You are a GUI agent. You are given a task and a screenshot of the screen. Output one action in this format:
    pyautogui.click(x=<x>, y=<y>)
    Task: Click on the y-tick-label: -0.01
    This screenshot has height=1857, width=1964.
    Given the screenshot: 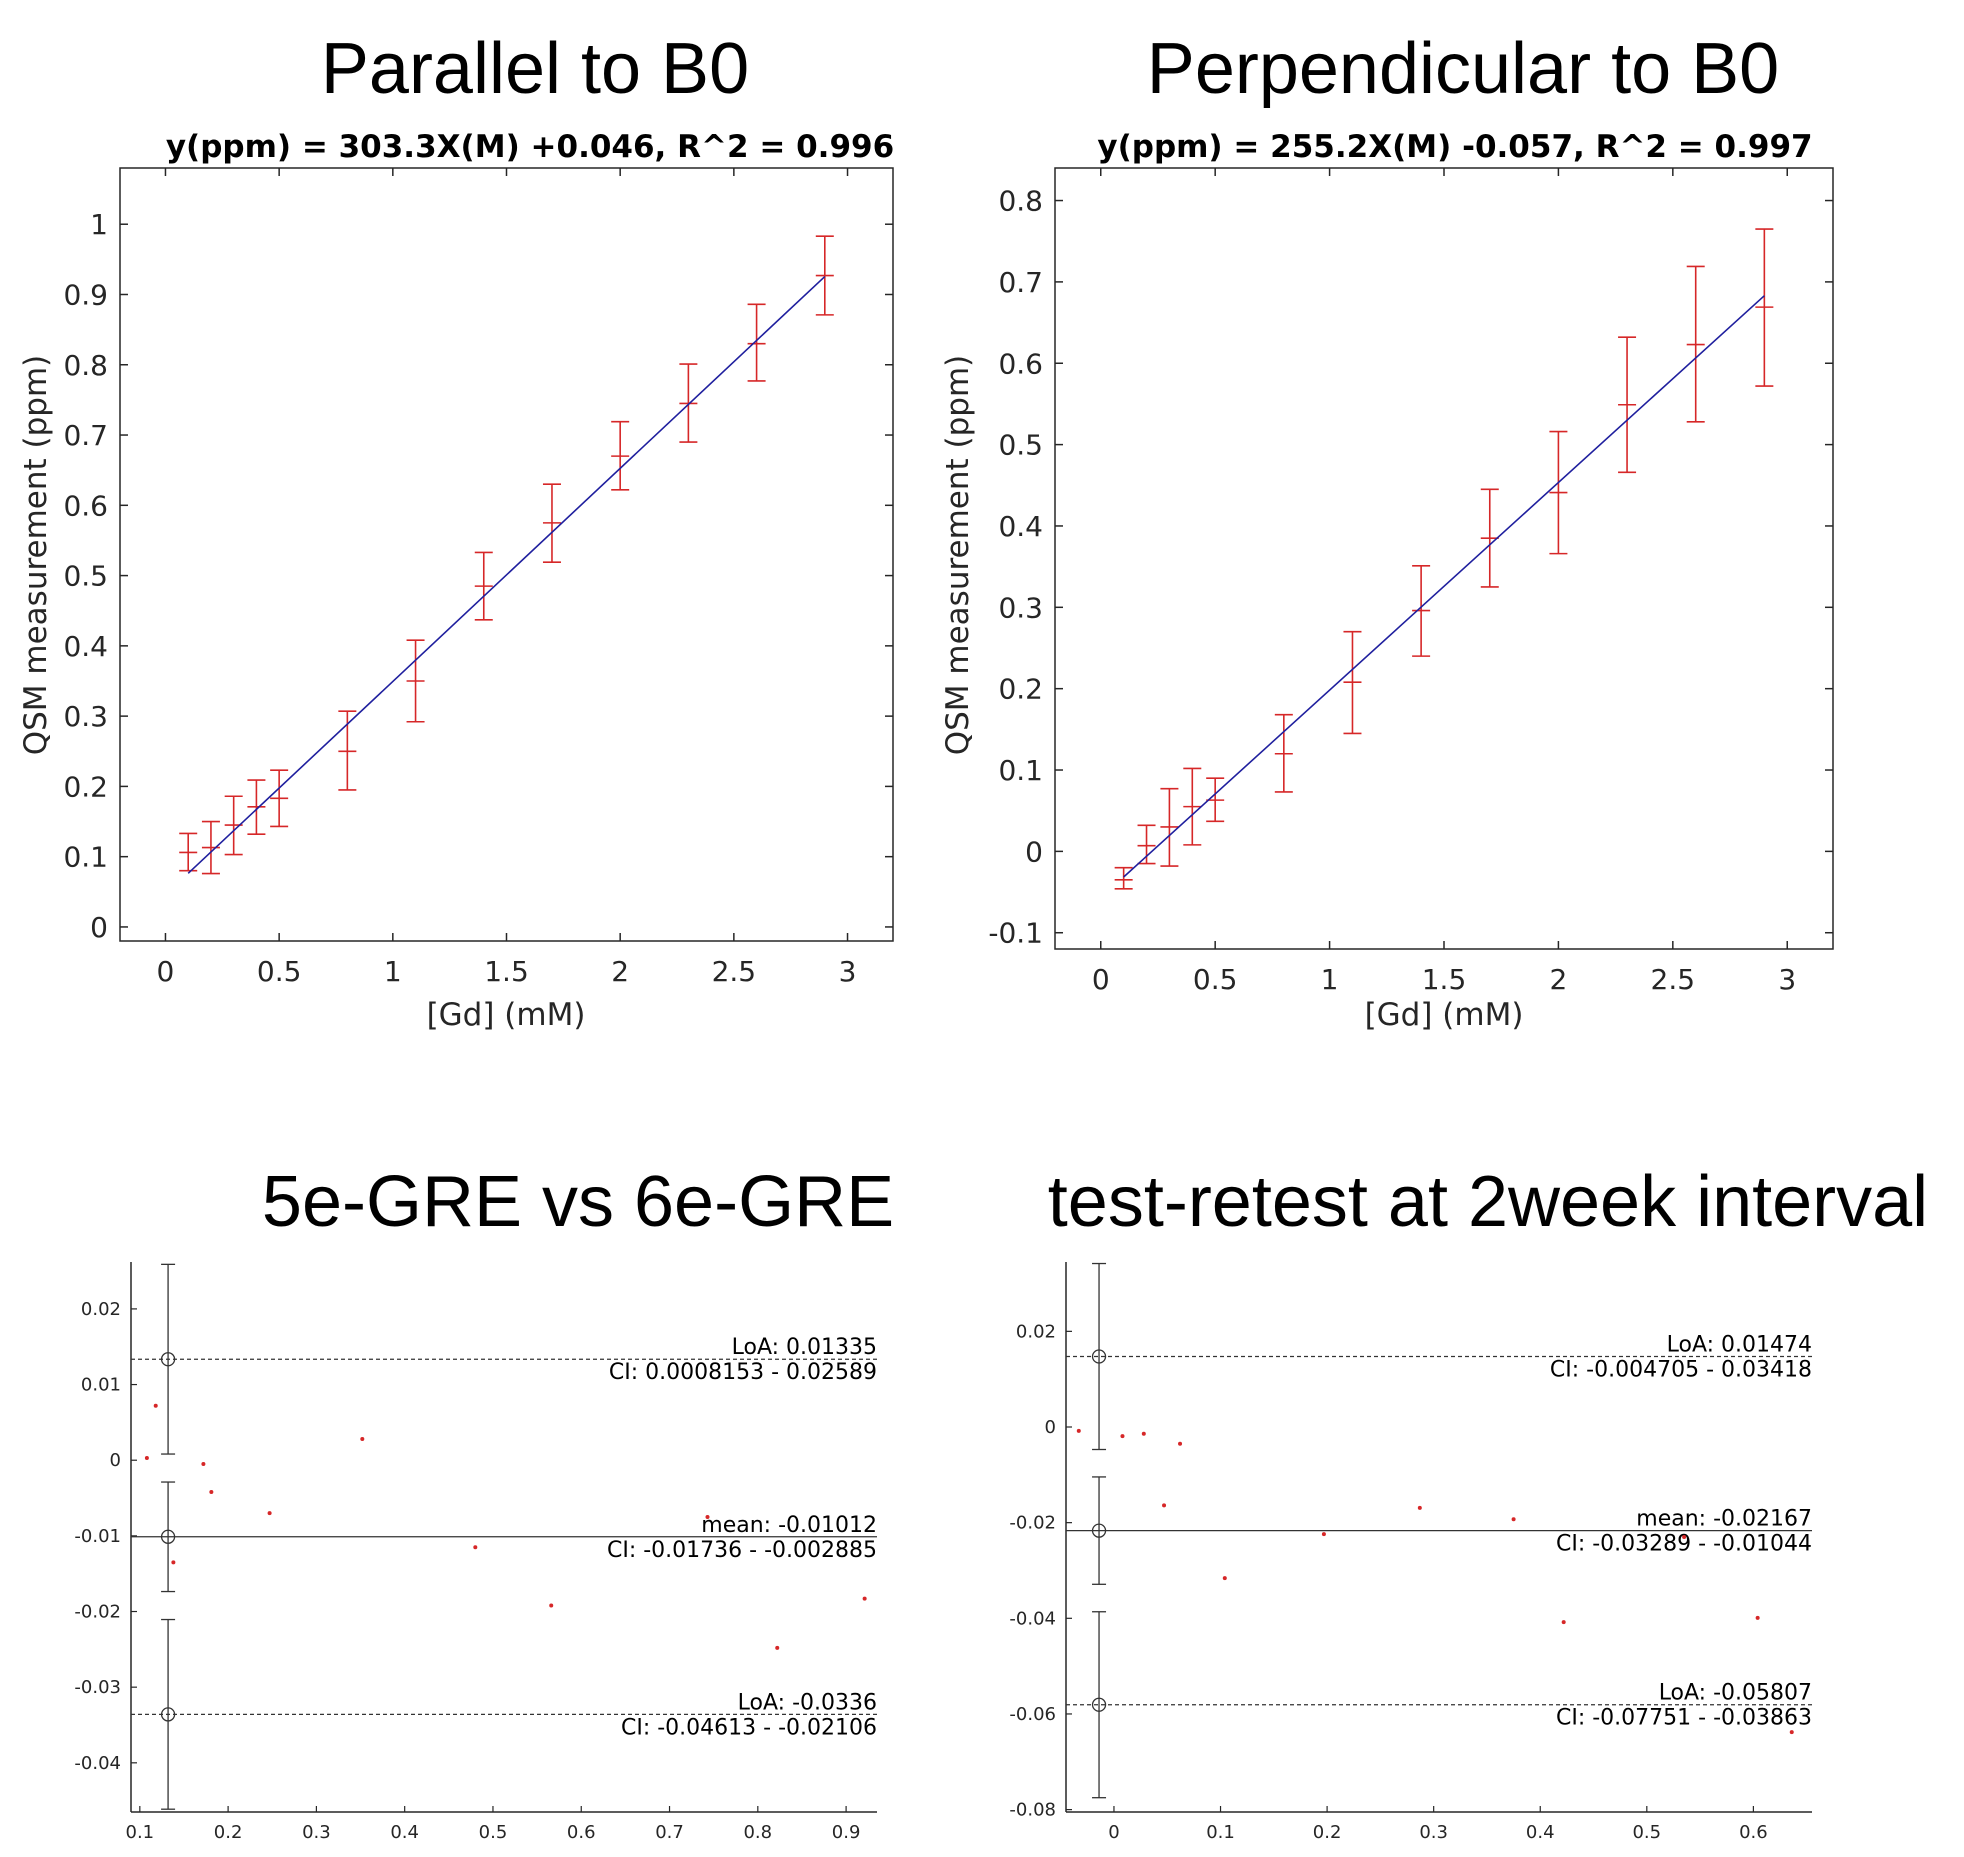 What is the action you would take?
    pyautogui.click(x=97, y=1536)
    